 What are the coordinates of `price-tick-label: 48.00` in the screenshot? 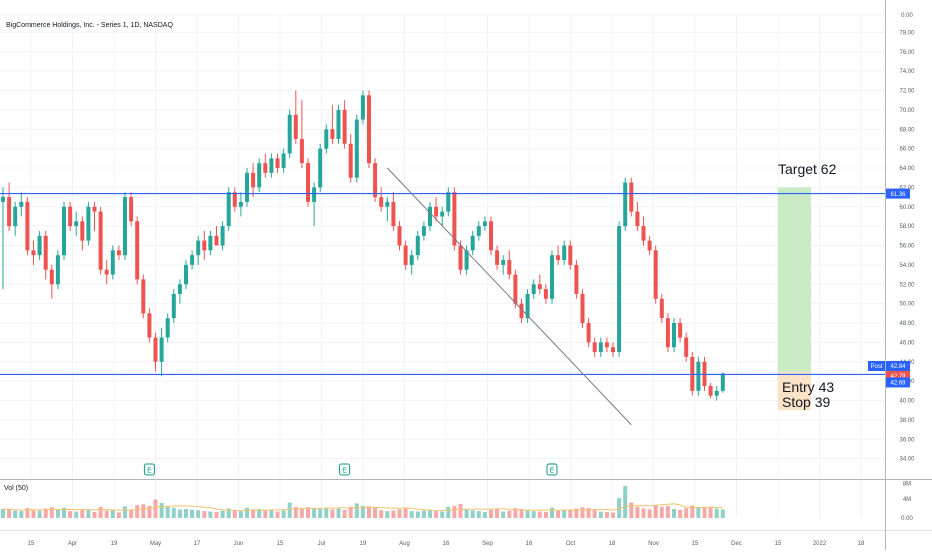 It's located at (907, 324).